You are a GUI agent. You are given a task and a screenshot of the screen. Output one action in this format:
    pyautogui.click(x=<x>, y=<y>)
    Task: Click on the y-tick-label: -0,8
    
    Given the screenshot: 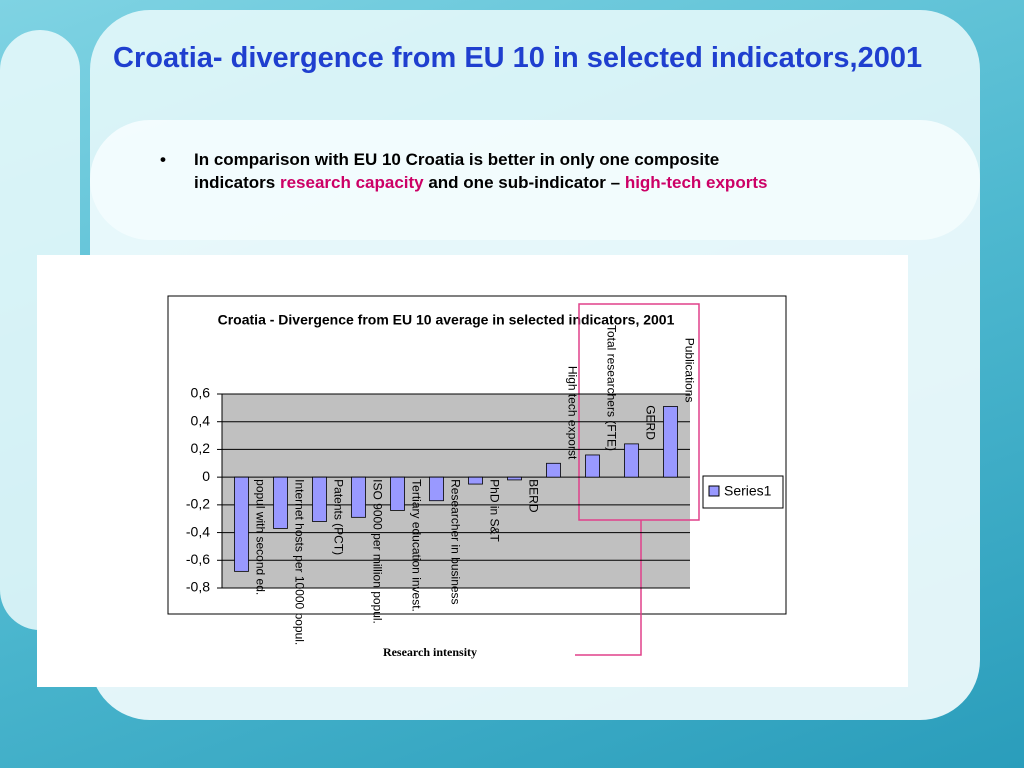 What is the action you would take?
    pyautogui.click(x=198, y=587)
    